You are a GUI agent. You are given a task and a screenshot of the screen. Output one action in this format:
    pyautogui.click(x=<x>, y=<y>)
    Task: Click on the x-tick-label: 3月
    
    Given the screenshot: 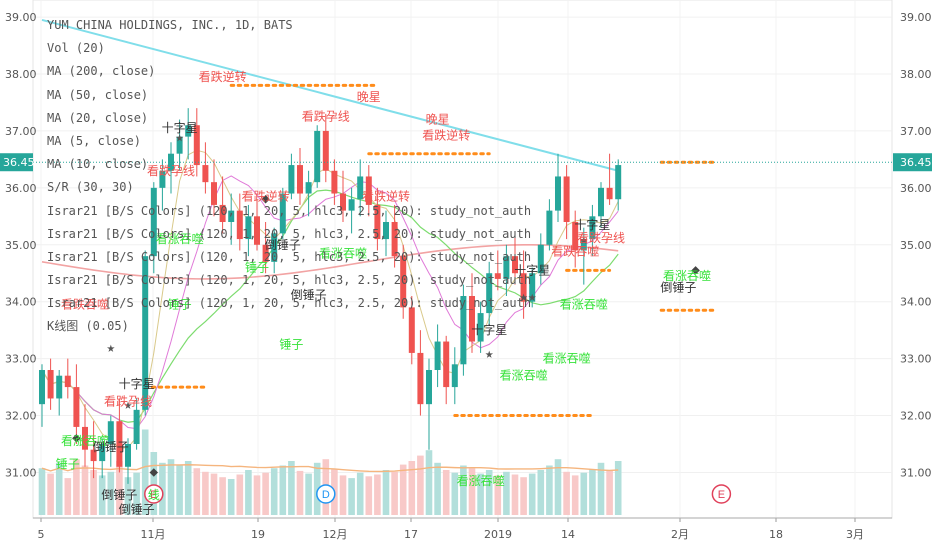 What is the action you would take?
    pyautogui.click(x=855, y=534)
    